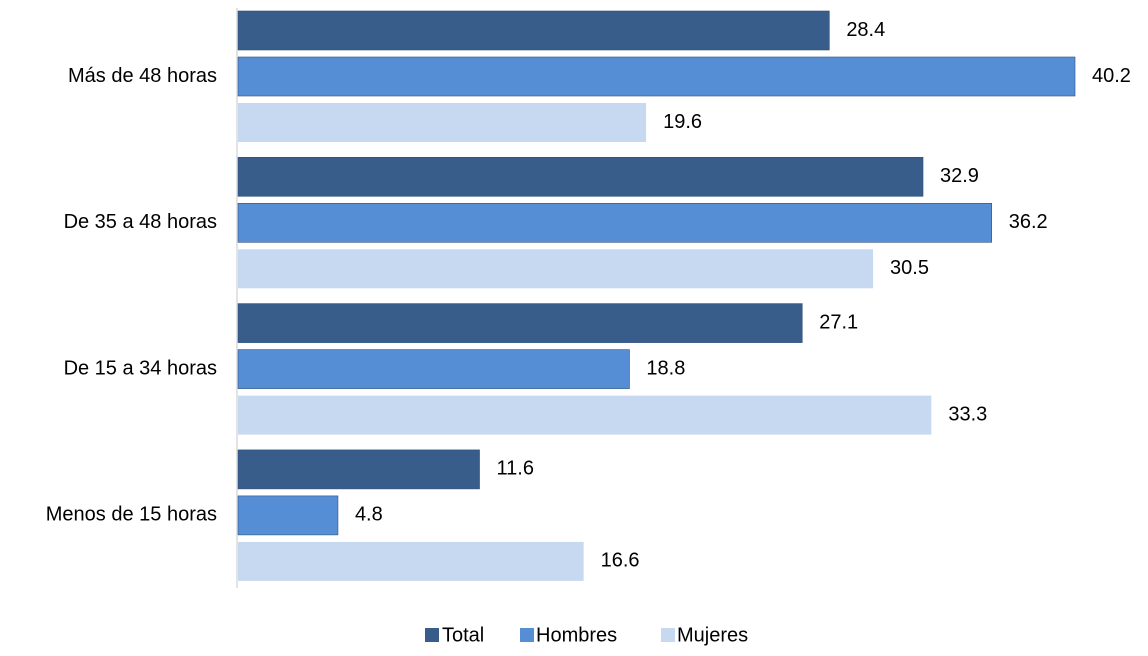  What do you see at coordinates (712, 635) in the screenshot?
I see `legend-label-mujeres: Mujeres` at bounding box center [712, 635].